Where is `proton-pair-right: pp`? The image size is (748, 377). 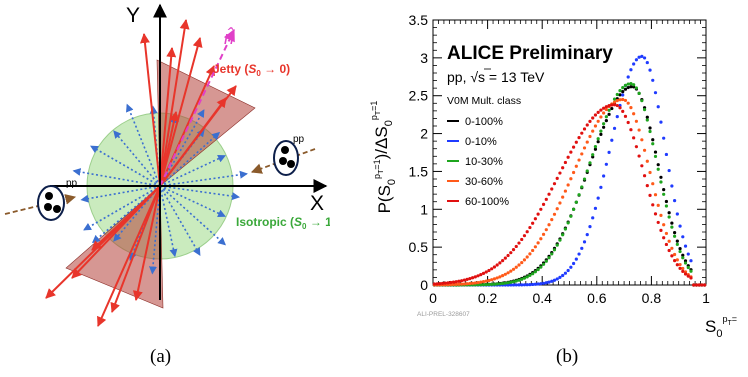
proton-pair-right: pp is located at coordinates (283, 155).